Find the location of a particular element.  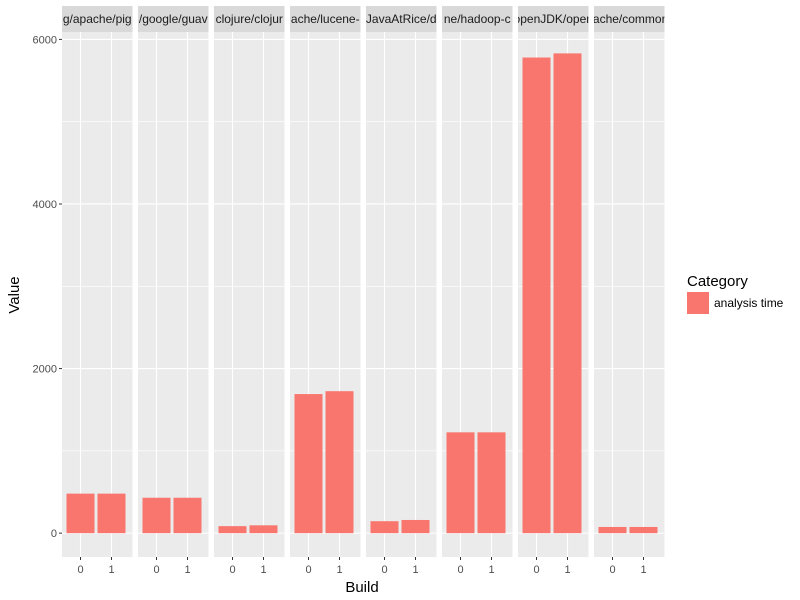

facet-label: JavaAtRice/d is located at coordinates (401, 19).